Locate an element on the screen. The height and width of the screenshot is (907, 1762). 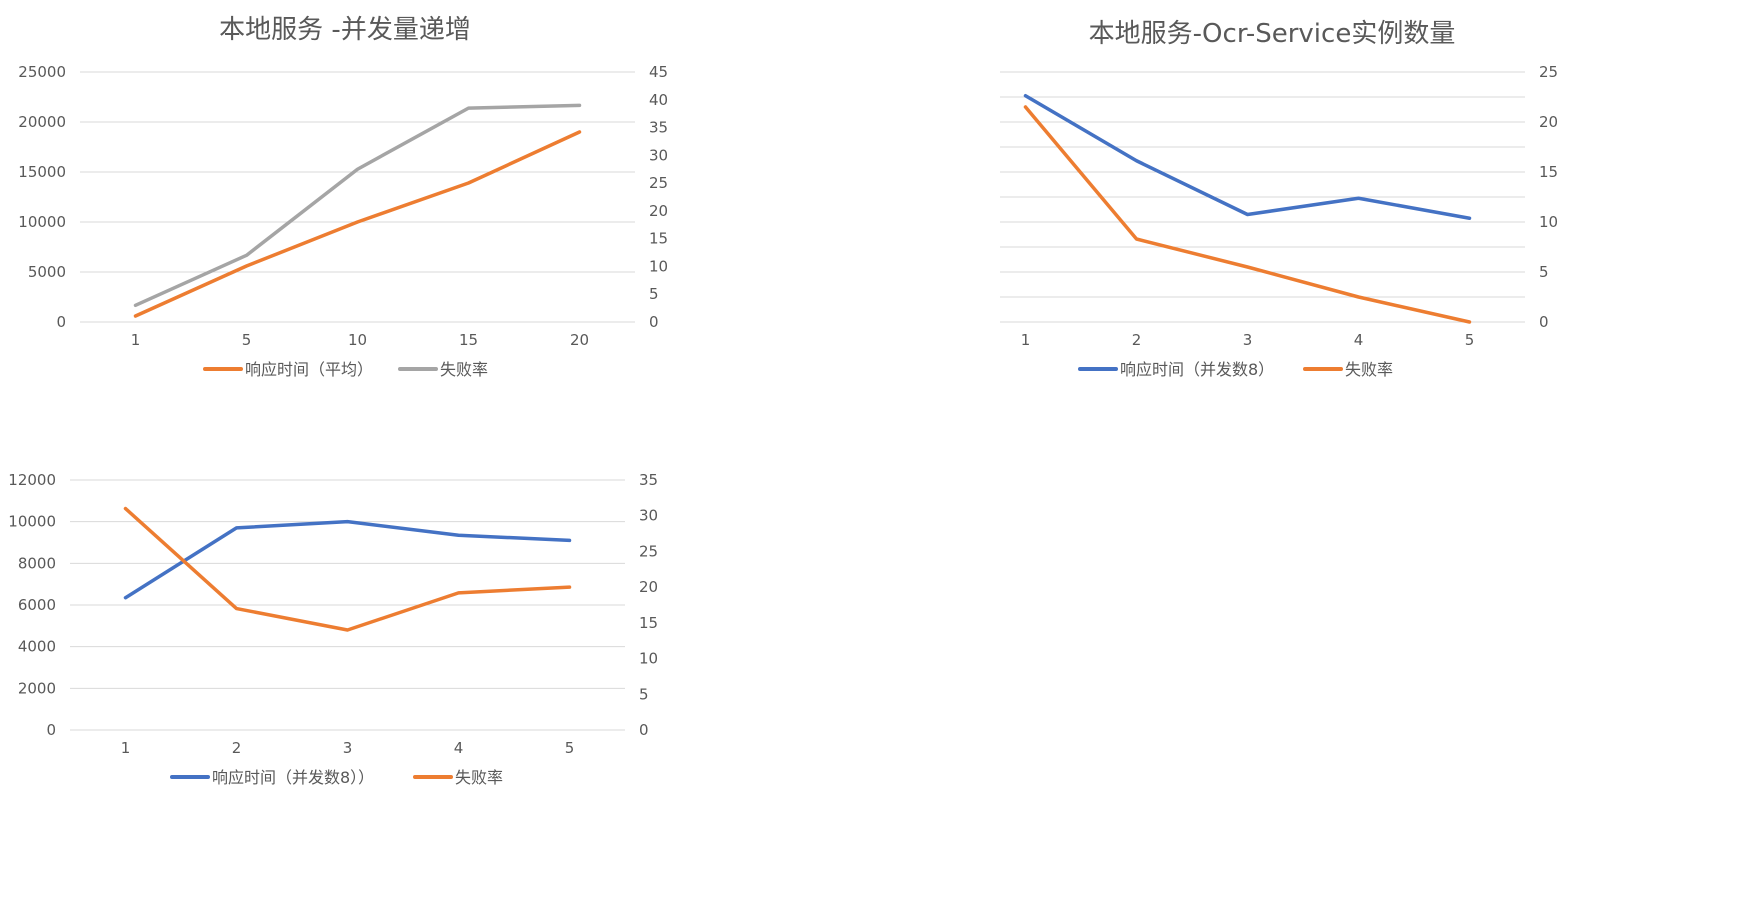
chart-title: 本地服务 -并发量递增 is located at coordinates (345, 30).